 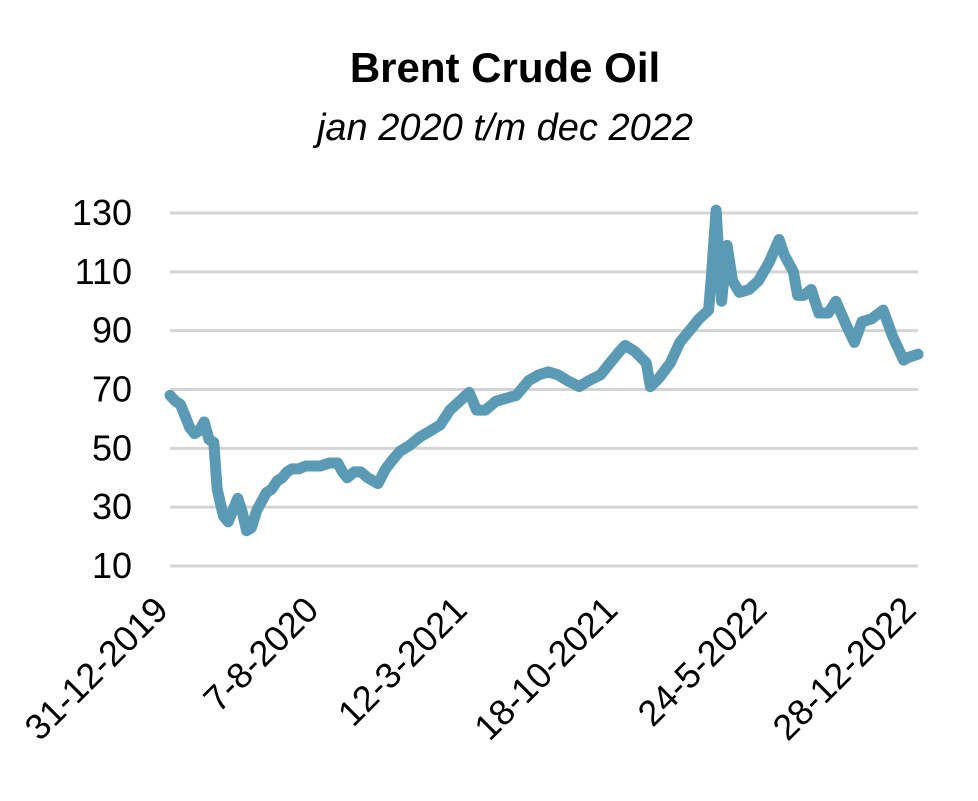 I want to click on x-tick-label: 7-8-2020, so click(x=260, y=654).